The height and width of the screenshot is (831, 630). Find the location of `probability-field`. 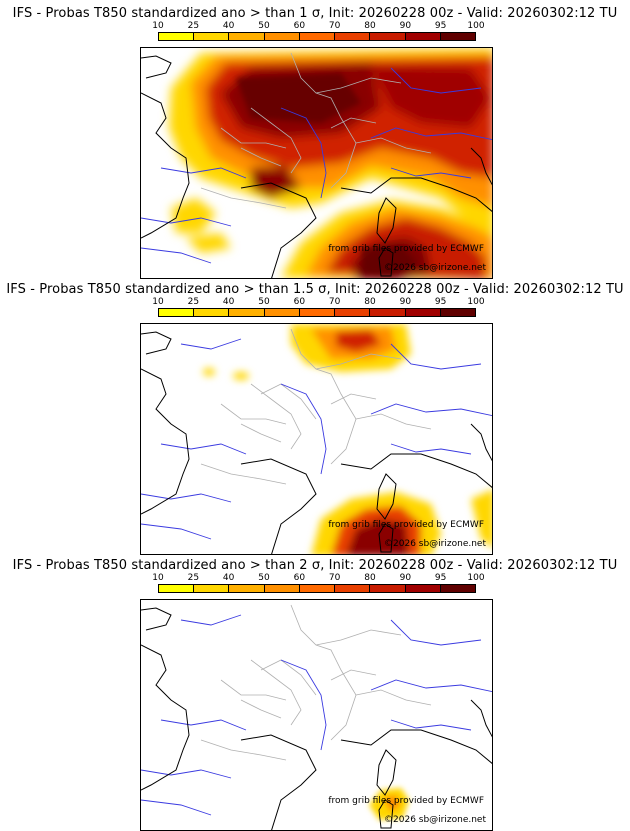

probability-field is located at coordinates (347, 439).